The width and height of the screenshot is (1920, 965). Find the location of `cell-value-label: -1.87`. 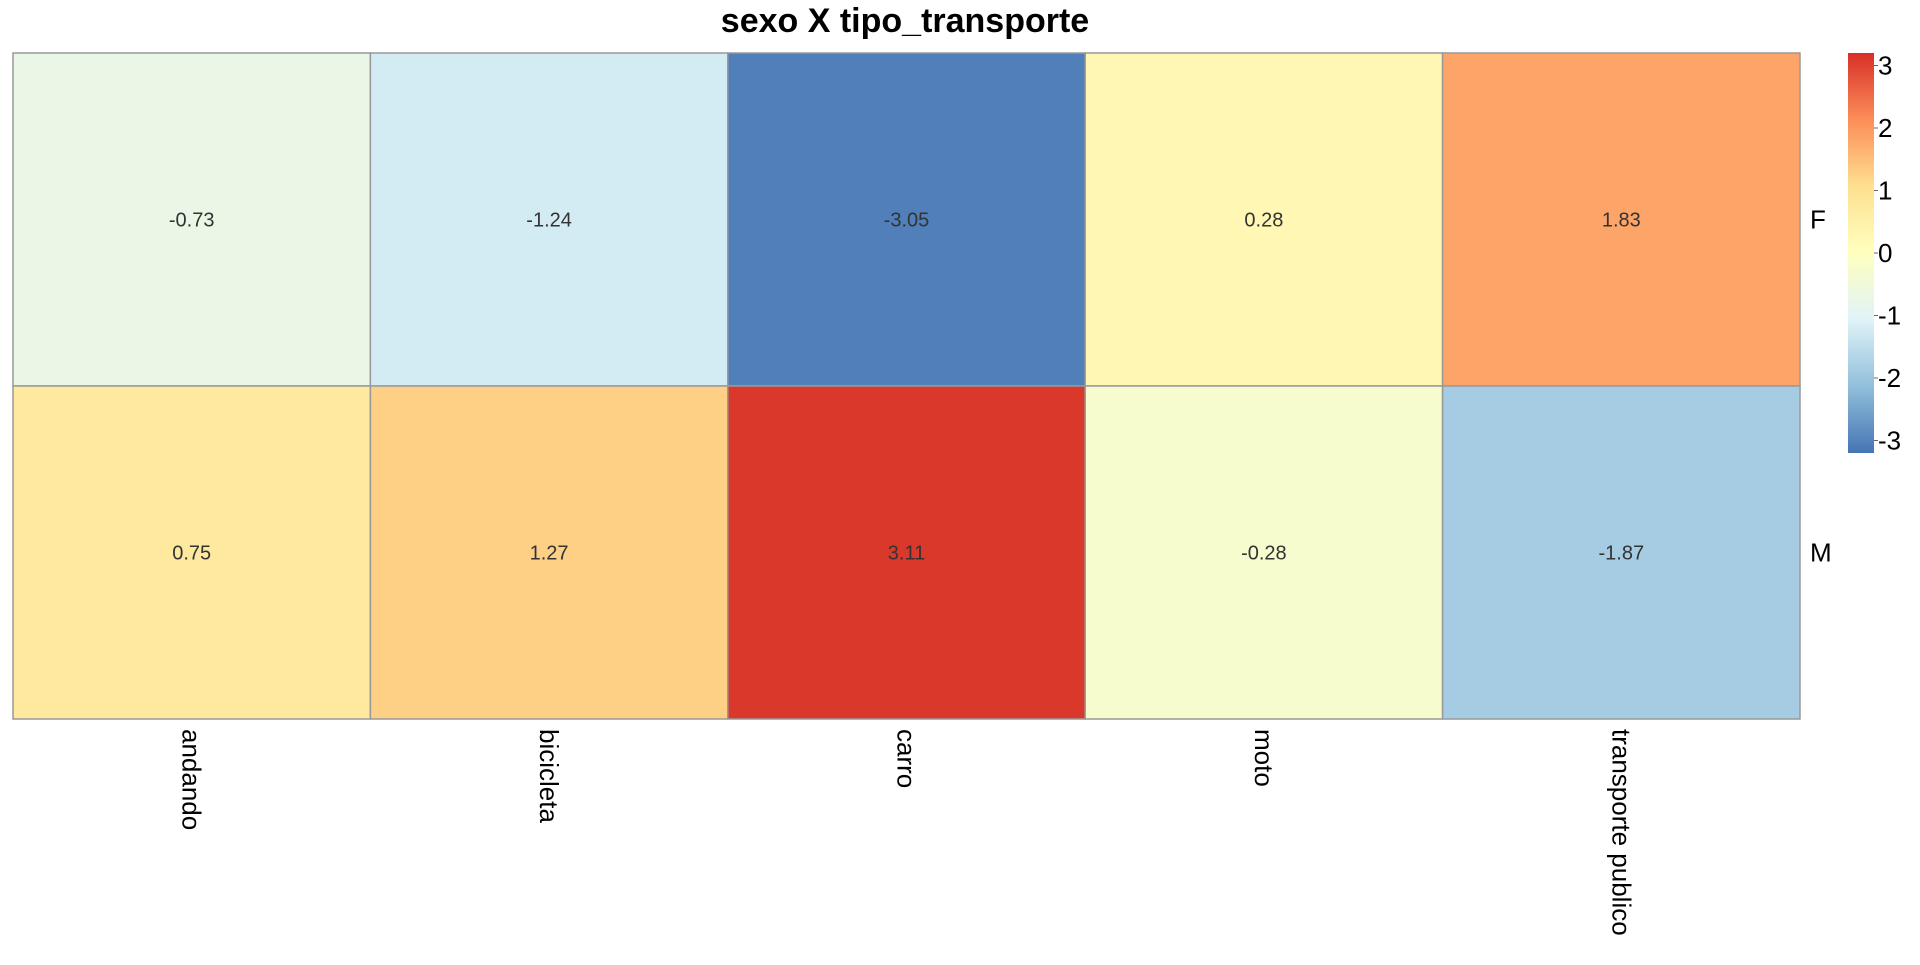

cell-value-label: -1.87 is located at coordinates (1622, 554).